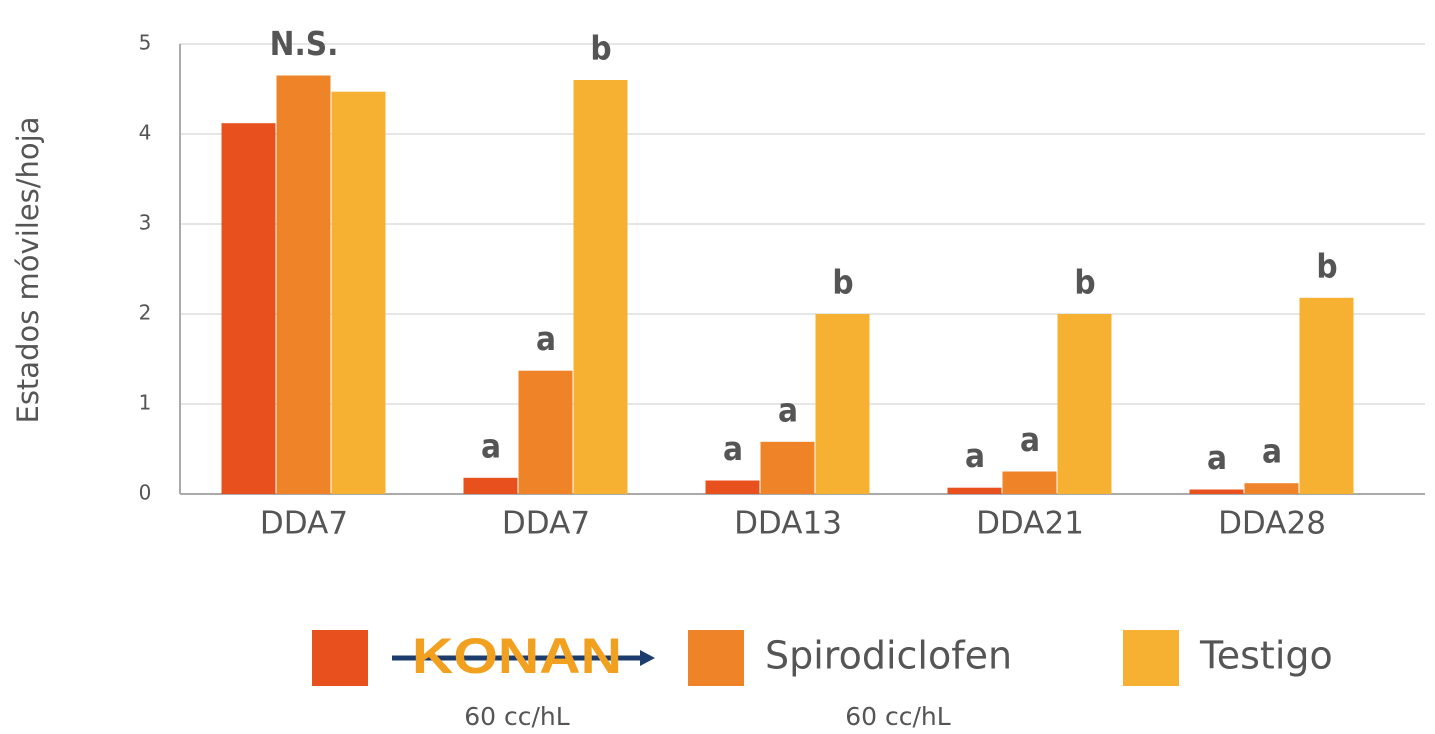 Image resolution: width=1435 pixels, height=734 pixels. I want to click on y-axis-label: Estados móviles/hoja, so click(28, 270).